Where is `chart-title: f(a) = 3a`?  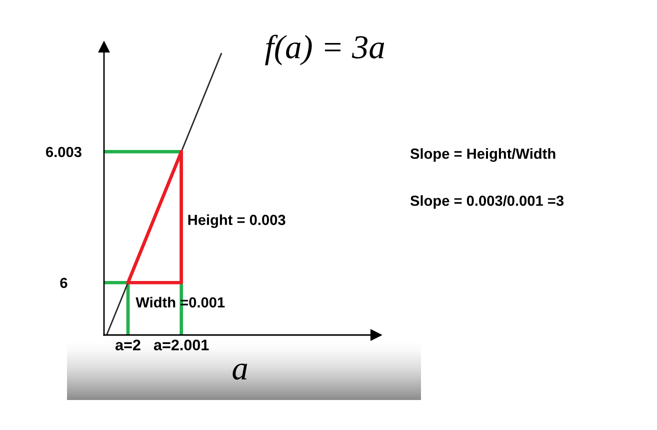
chart-title: f(a) = 3a is located at coordinates (324, 50).